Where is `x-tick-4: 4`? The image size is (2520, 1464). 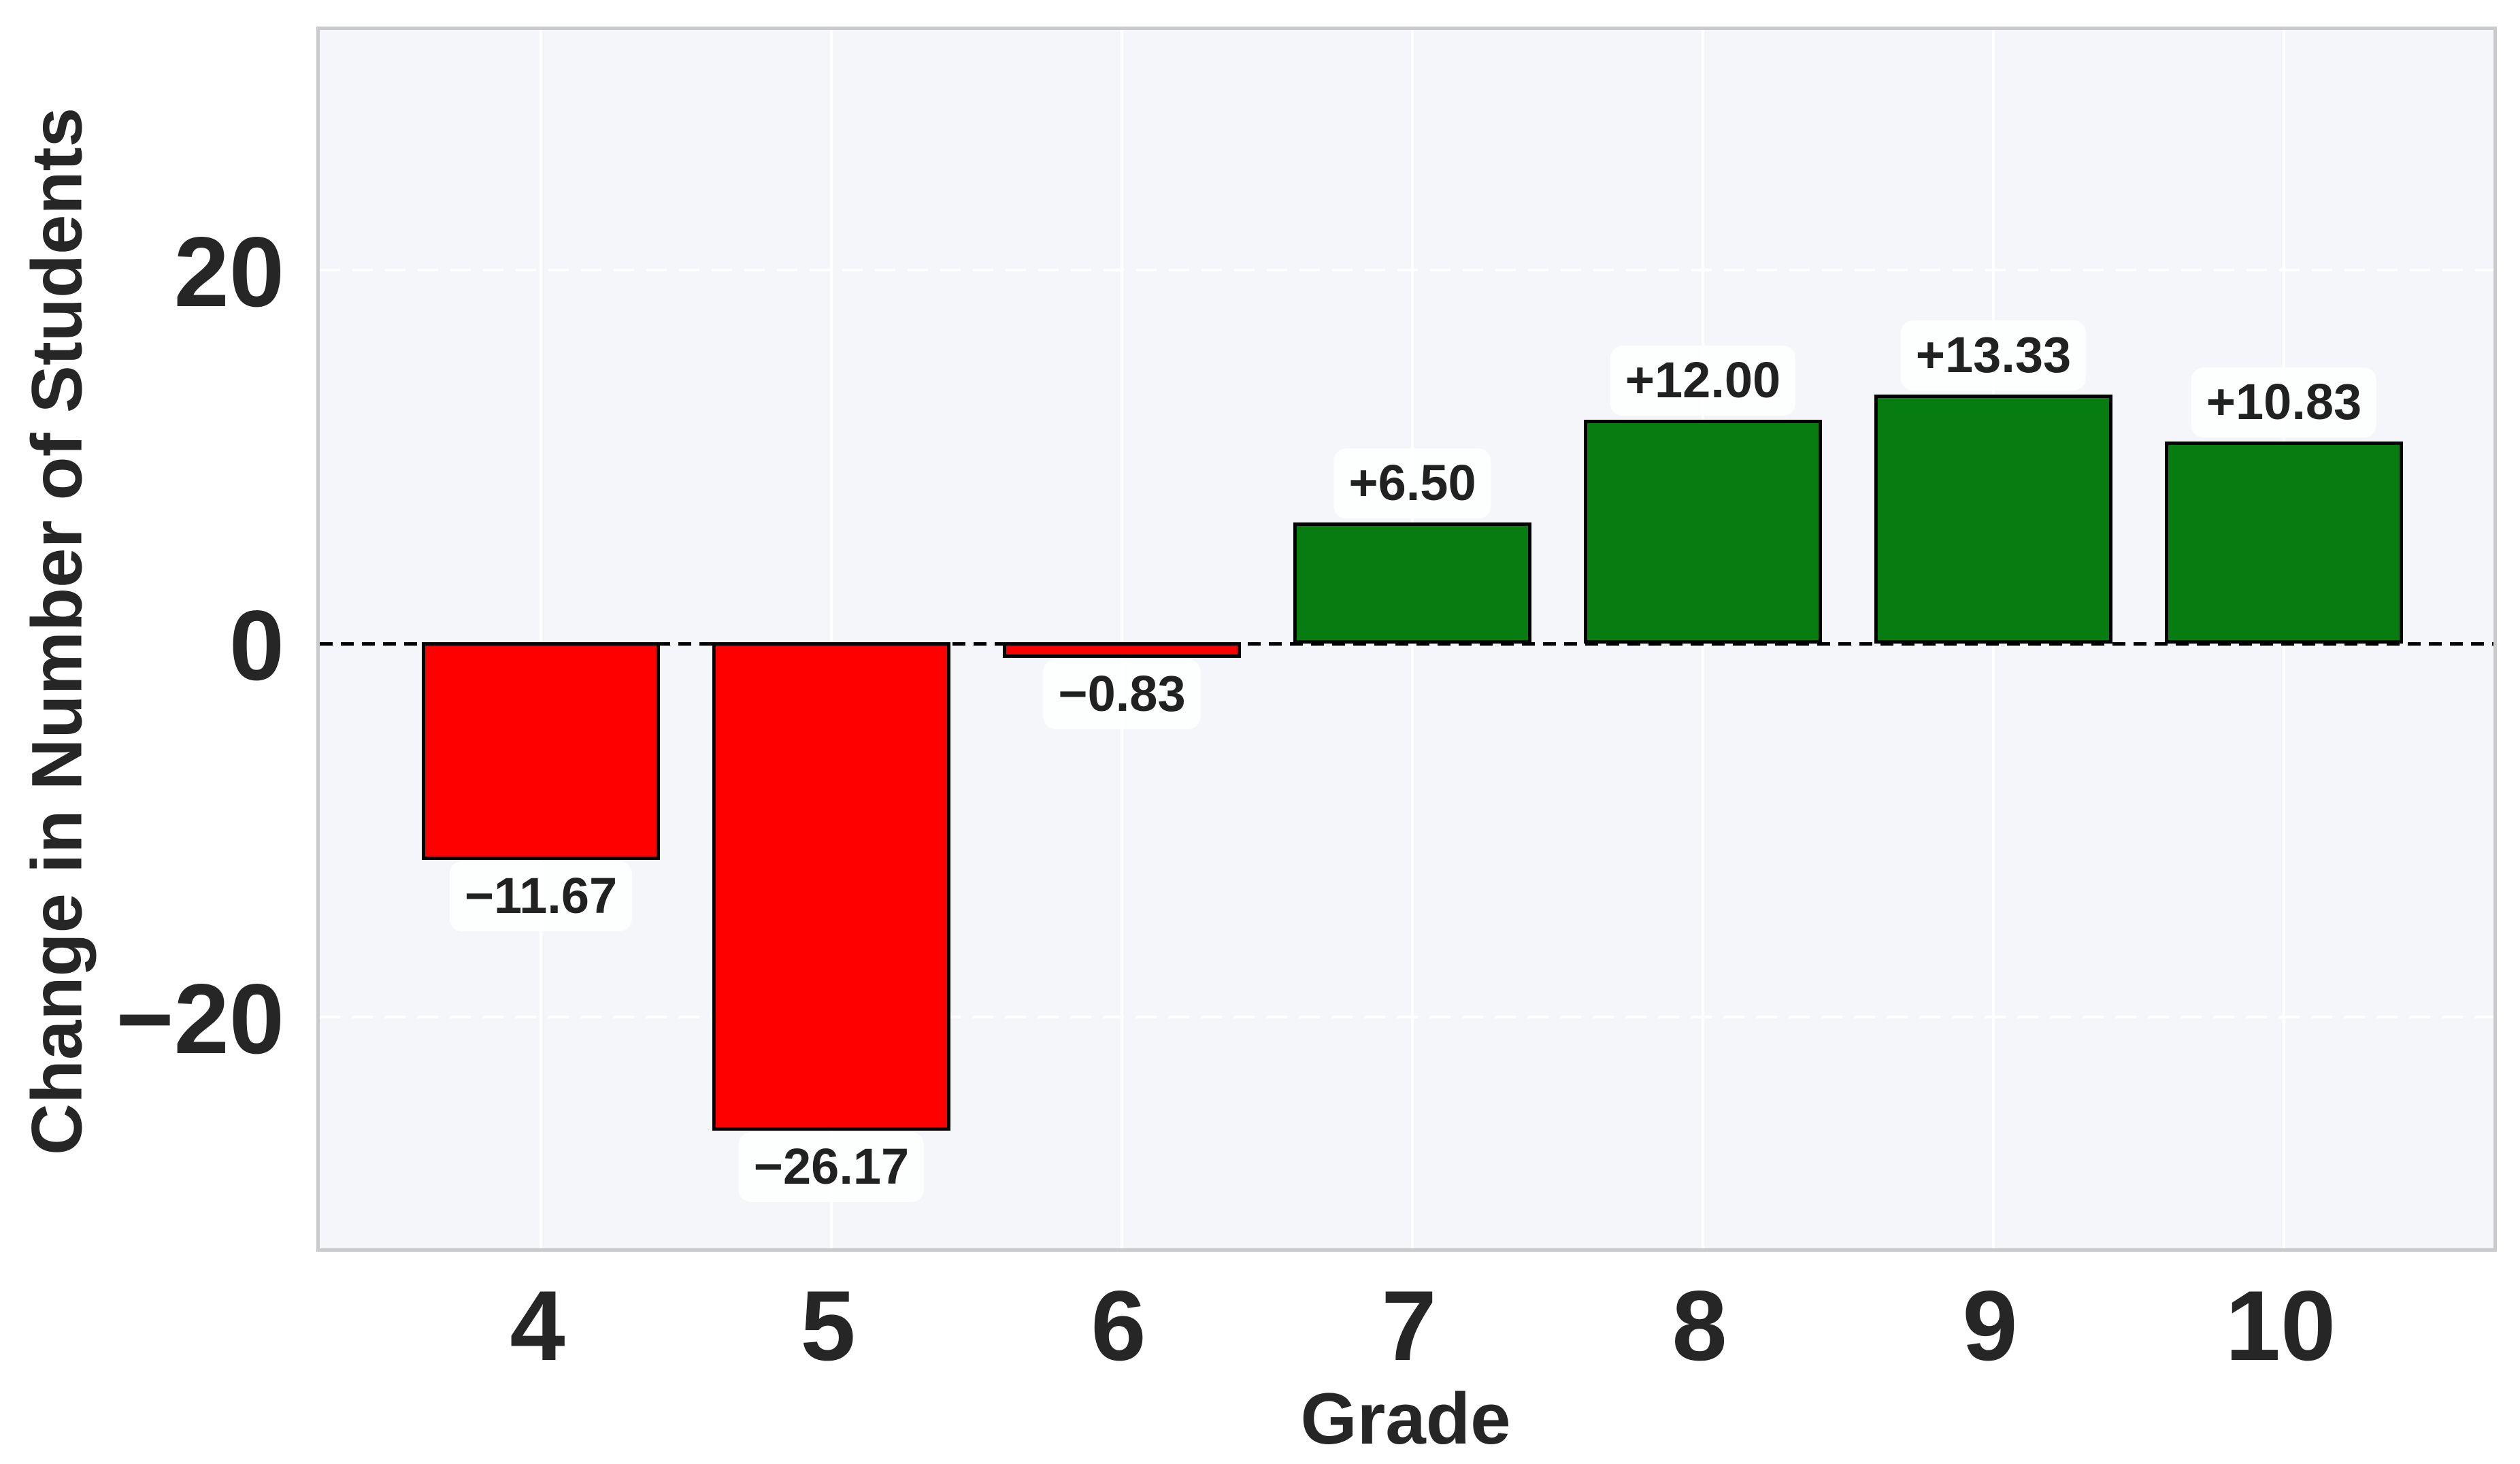
x-tick-4: 4 is located at coordinates (538, 1325).